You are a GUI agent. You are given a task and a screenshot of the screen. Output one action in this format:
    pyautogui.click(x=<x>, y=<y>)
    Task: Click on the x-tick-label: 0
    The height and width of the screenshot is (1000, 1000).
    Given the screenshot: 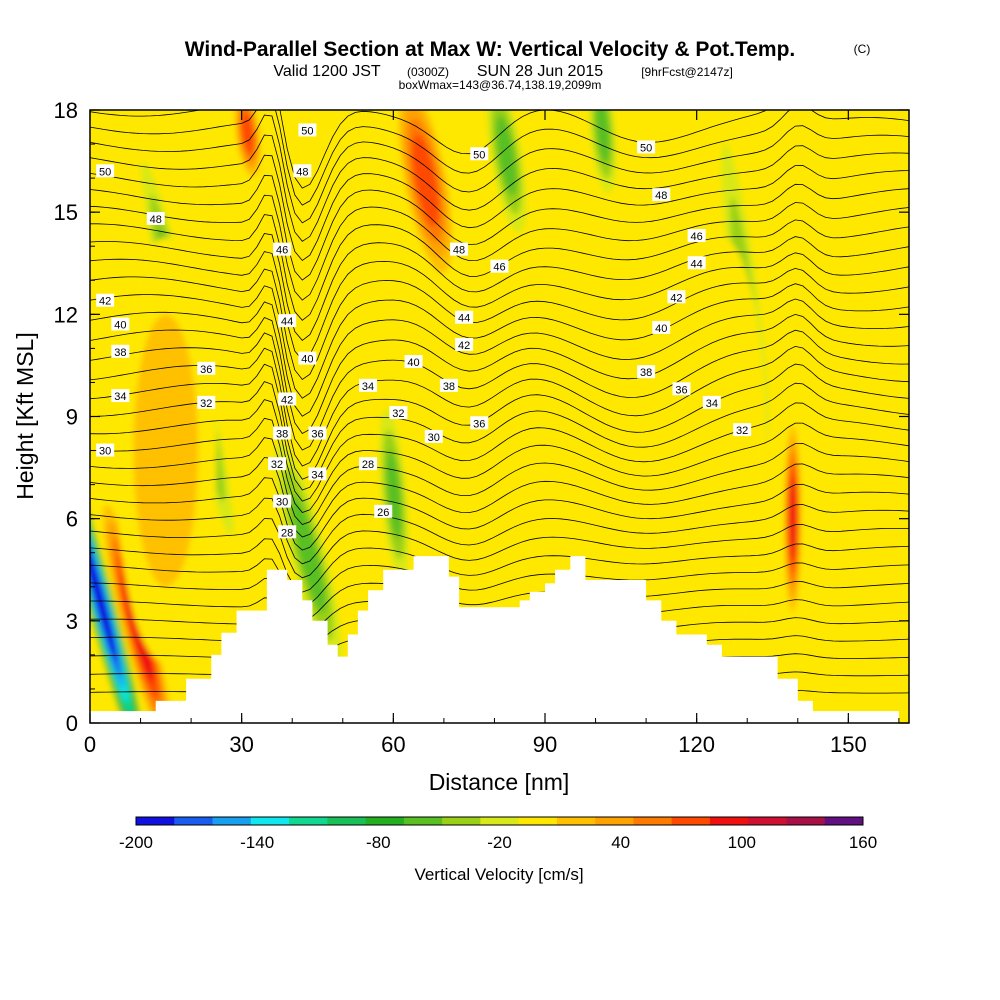 What is the action you would take?
    pyautogui.click(x=90, y=744)
    